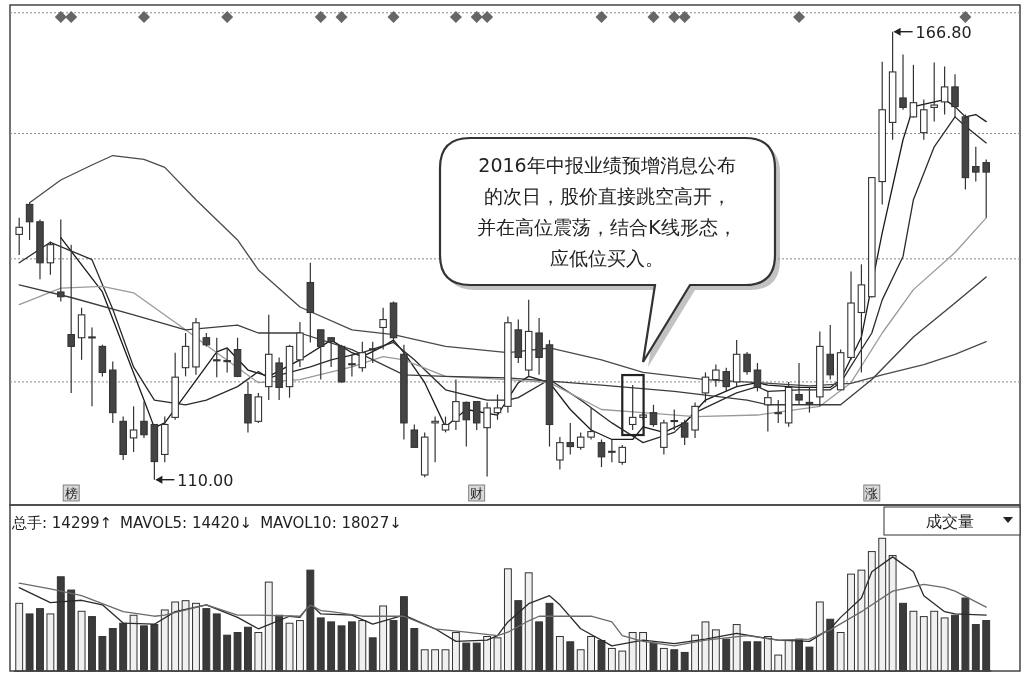 This screenshot has height=682, width=1030. What do you see at coordinates (607, 211) in the screenshot?
I see `annotation: 2016年中报业绩预增消息公布的次日，股价直接跳空高开，并在高位震荡，结合K线形态，应低位买入。` at bounding box center [607, 211].